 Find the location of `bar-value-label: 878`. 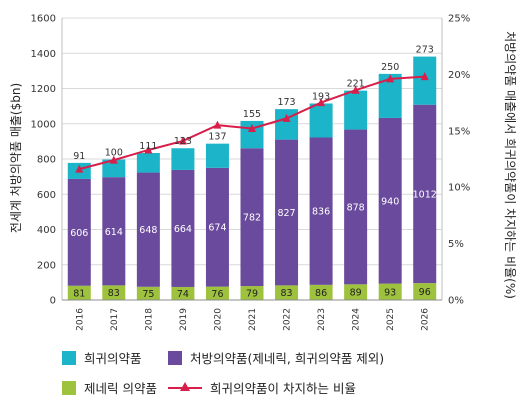

bar-value-label: 878 is located at coordinates (356, 207).